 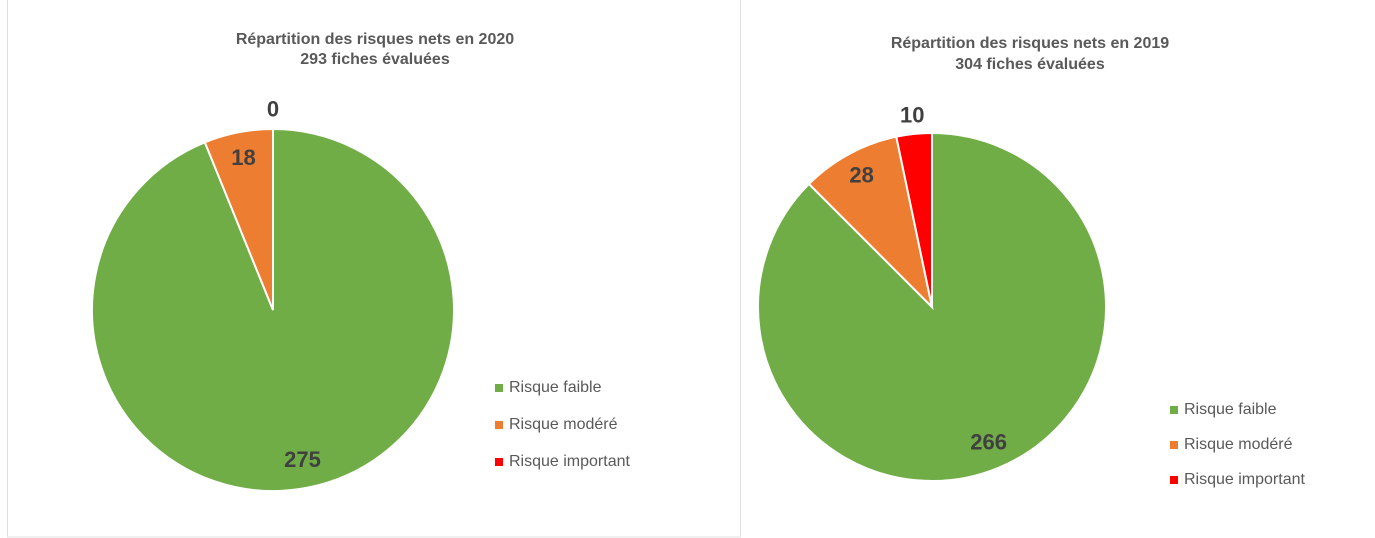 What do you see at coordinates (1030, 64) in the screenshot?
I see `chart-subtitle: 304 fiches évaluées` at bounding box center [1030, 64].